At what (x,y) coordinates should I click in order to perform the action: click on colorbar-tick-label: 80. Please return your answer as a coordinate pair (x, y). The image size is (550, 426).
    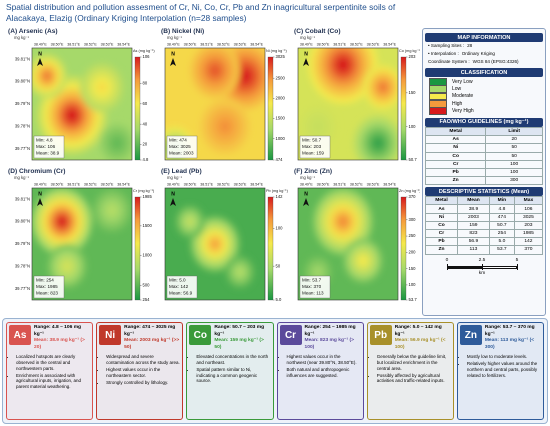
    Looking at the image, I should click on (145, 83).